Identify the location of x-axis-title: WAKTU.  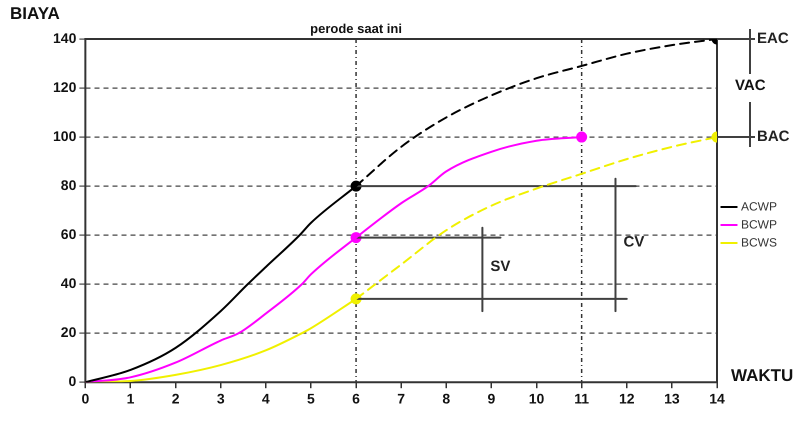
(762, 376).